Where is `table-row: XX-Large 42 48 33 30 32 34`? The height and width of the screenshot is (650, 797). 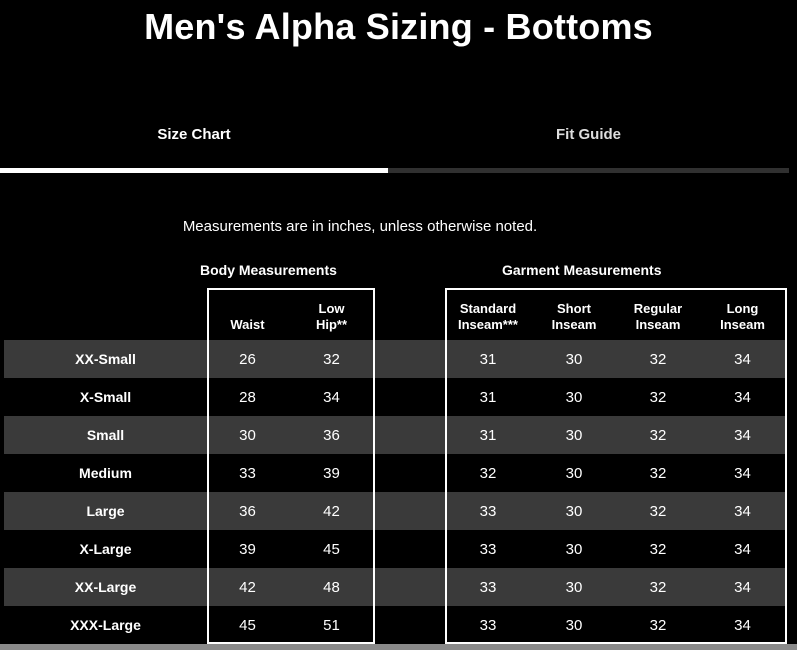 table-row: XX-Large 42 48 33 30 32 34 is located at coordinates (395, 587).